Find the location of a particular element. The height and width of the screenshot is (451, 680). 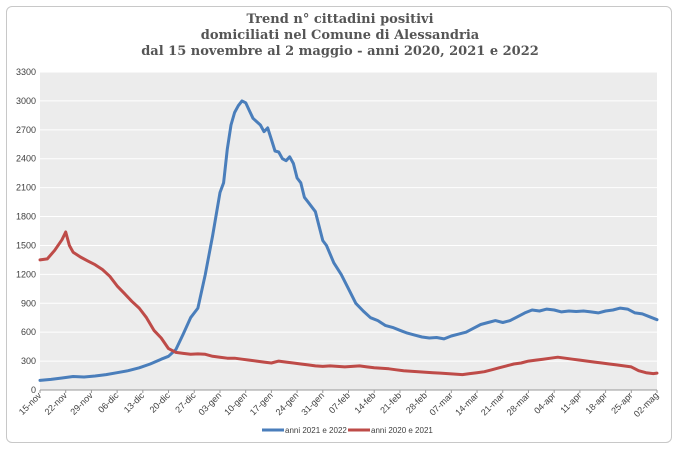

legend: anni 2021 e 2022 anni 2020 e 2021 is located at coordinates (347, 430).